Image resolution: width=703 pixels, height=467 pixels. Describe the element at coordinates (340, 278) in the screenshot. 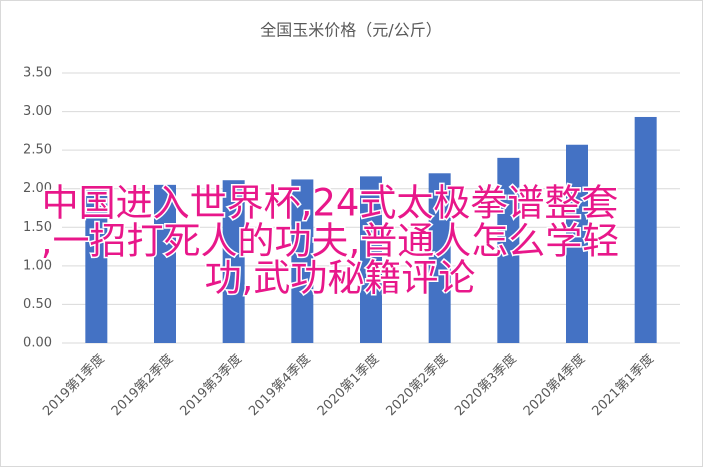

I see `overlay-text: 功,武功秘籍评论` at that location.